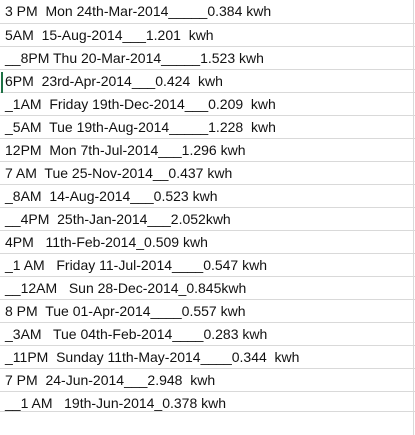 The height and width of the screenshot is (435, 415). I want to click on cell-text: 4PM 11th-Feb-2014_0.509 kwh, so click(106, 242).